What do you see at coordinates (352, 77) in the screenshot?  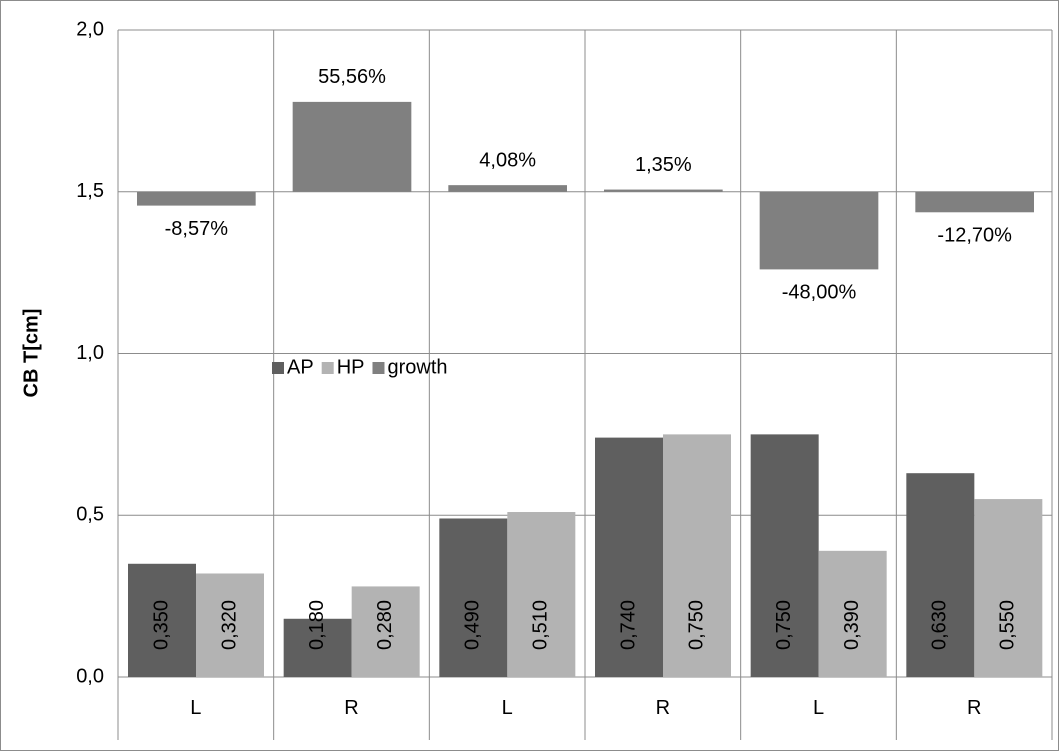 I see `data-label: 55,56%` at bounding box center [352, 77].